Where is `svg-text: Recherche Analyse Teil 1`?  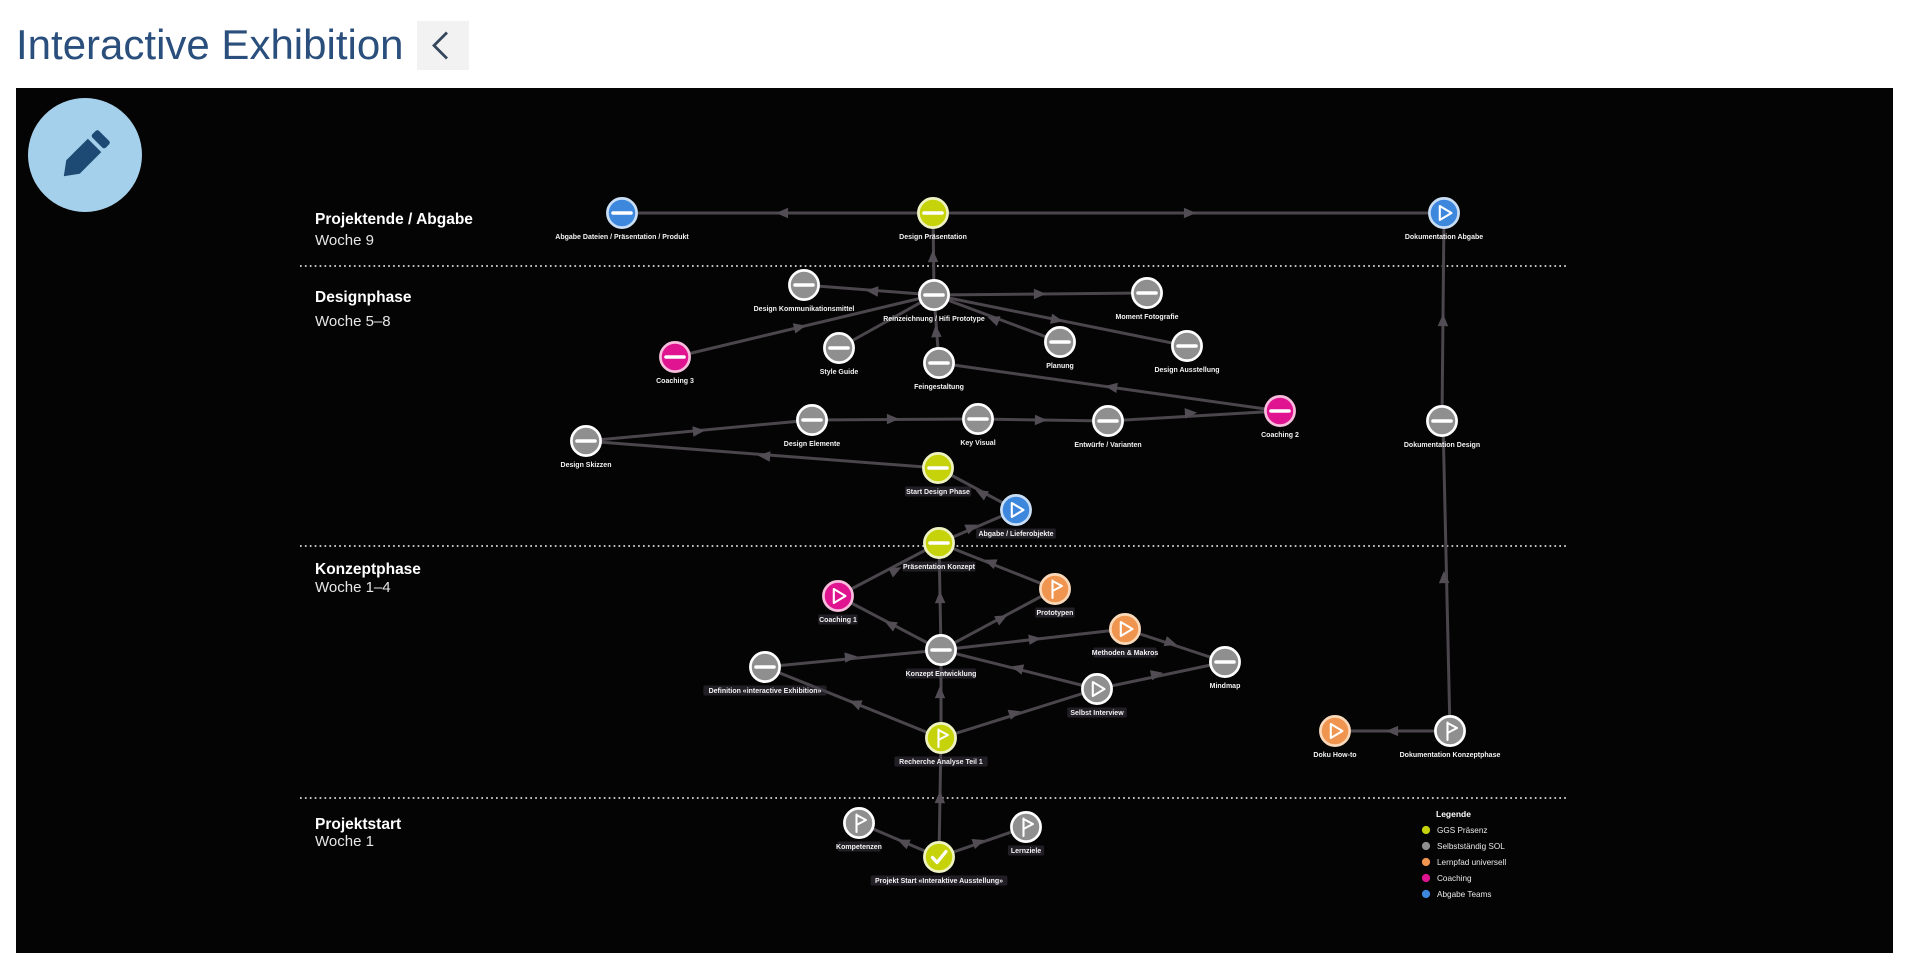
svg-text: Recherche Analyse Teil 1 is located at coordinates (941, 762).